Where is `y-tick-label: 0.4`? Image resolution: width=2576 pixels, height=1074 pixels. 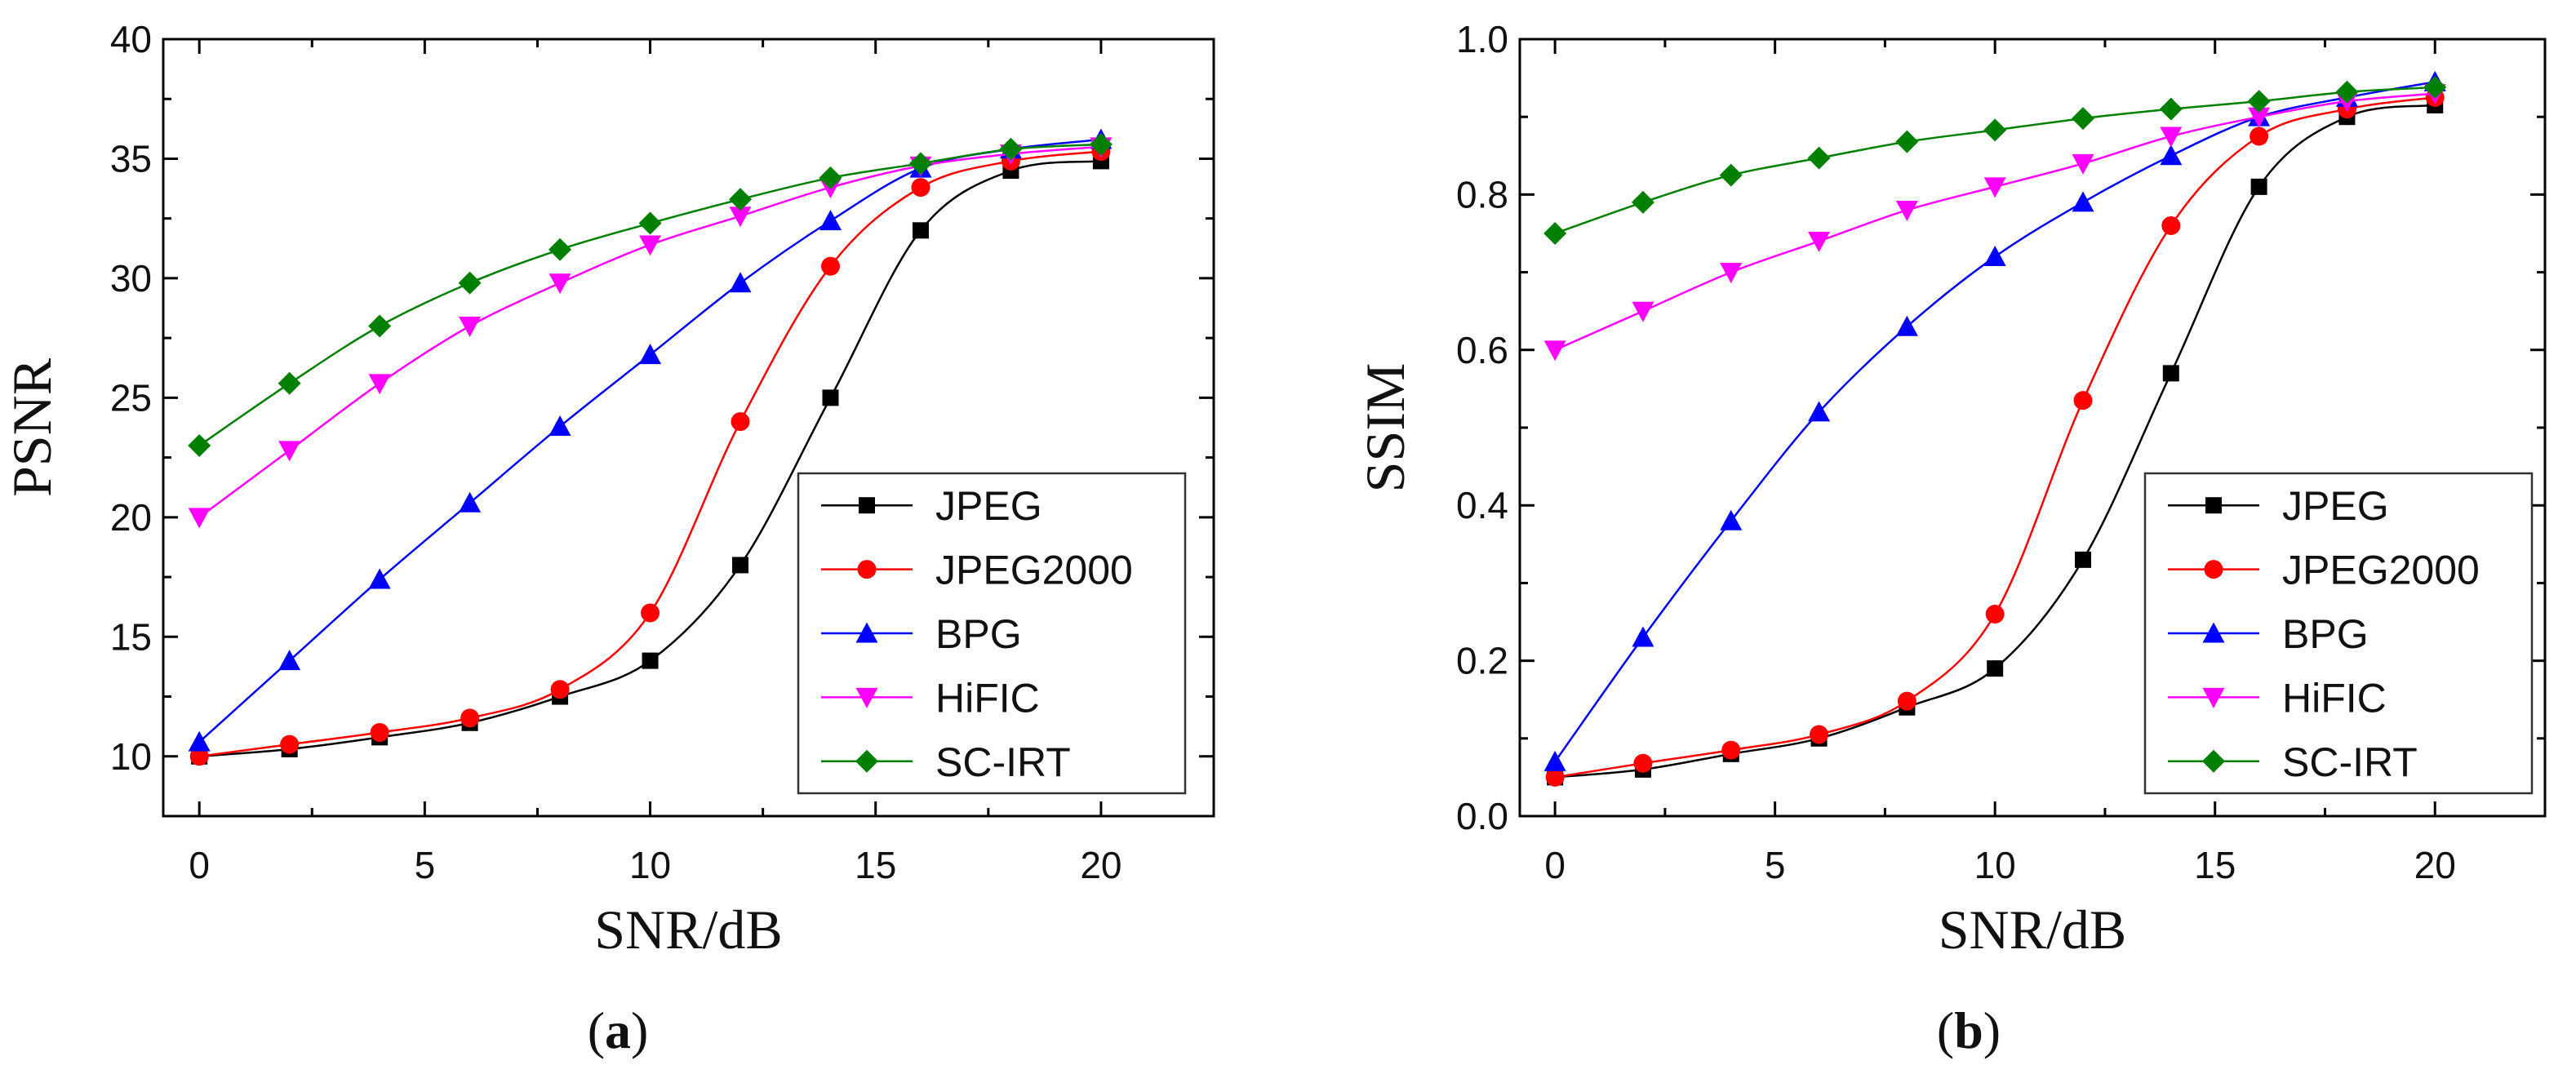
y-tick-label: 0.4 is located at coordinates (1482, 505).